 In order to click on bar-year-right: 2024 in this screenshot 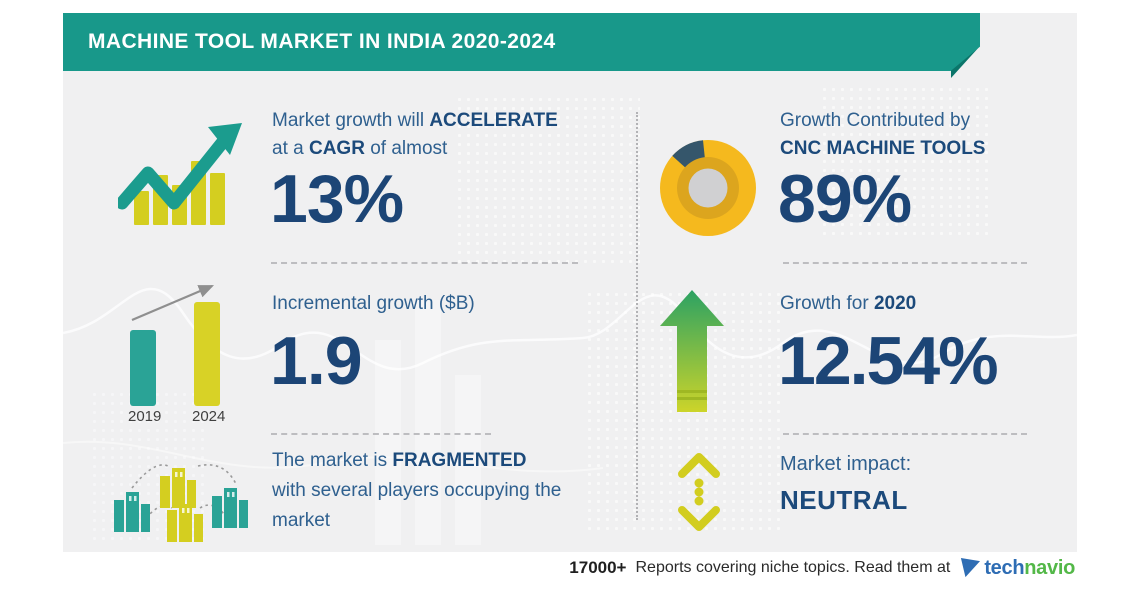, I will do `click(209, 416)`.